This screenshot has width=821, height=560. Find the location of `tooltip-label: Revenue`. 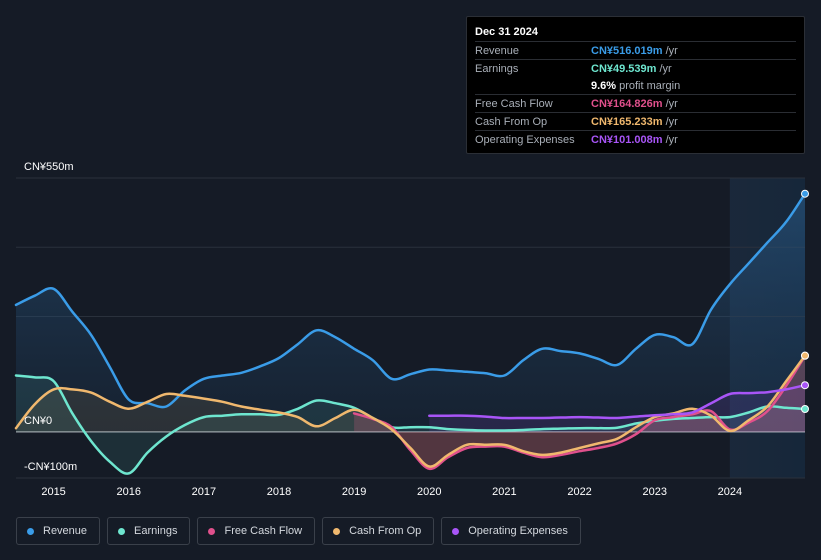

tooltip-label: Revenue is located at coordinates (497, 50).